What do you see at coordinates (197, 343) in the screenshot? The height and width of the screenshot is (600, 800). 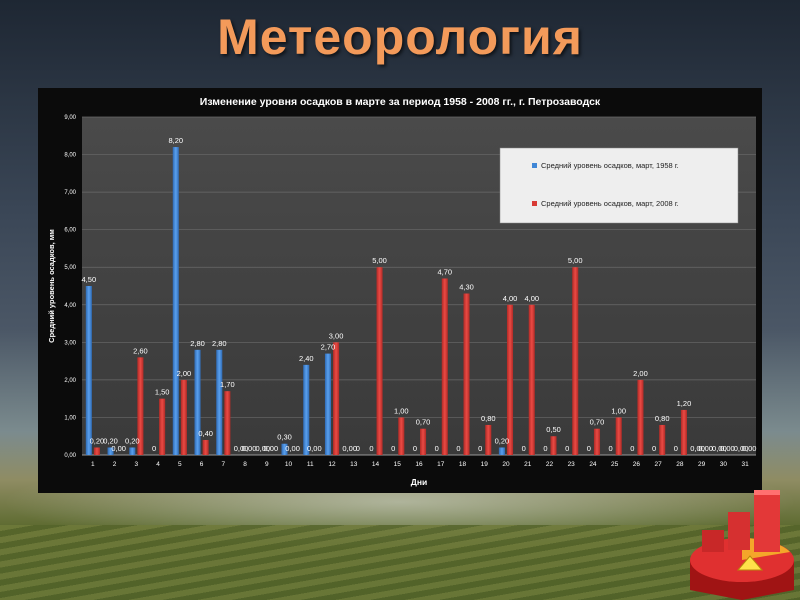 I see `value-label-1958-day-6: 2,80` at bounding box center [197, 343].